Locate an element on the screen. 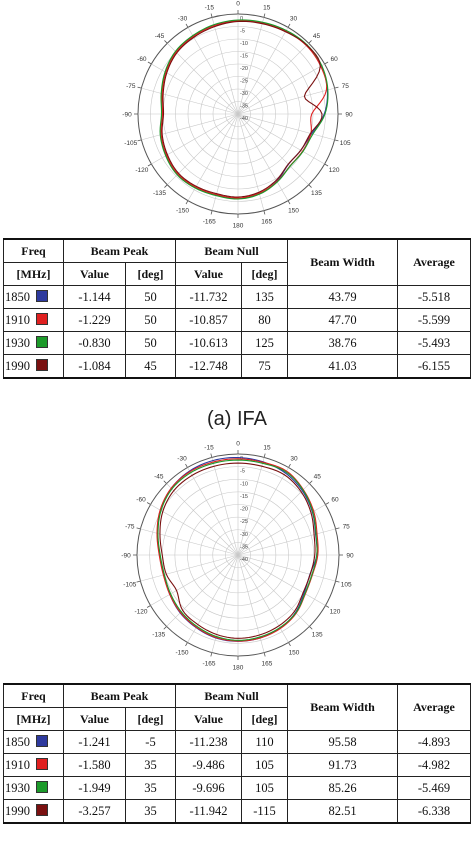 The width and height of the screenshot is (474, 854). average-cell: -6.338 is located at coordinates (434, 811).